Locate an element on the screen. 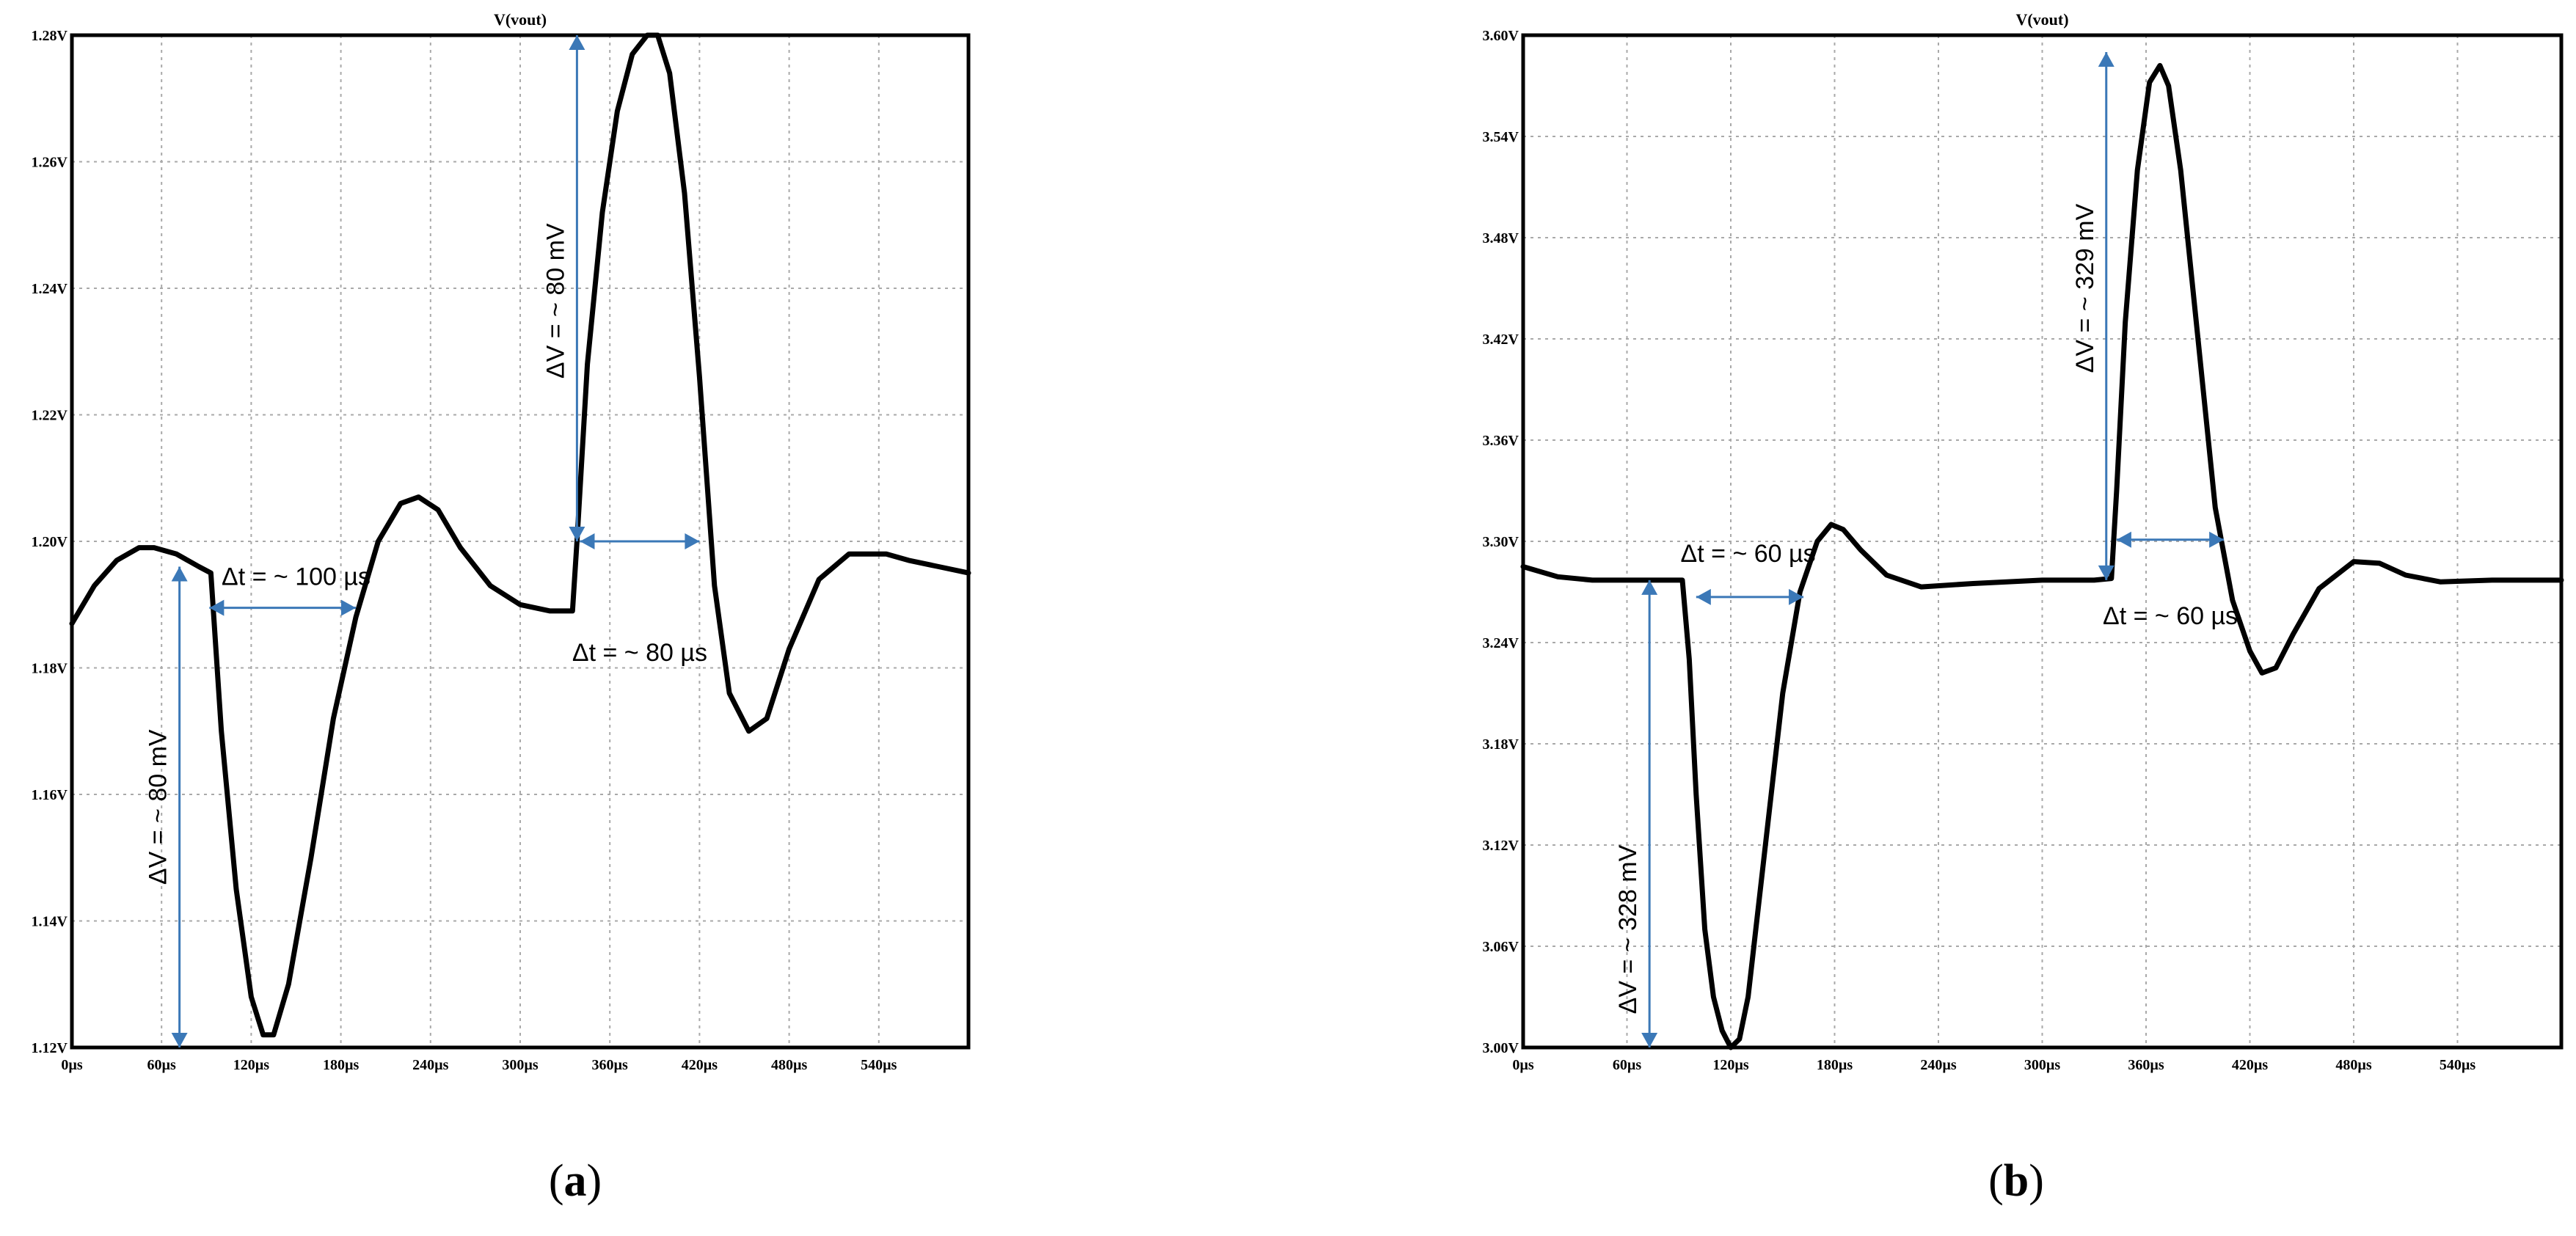  panel-a-caption: (a) is located at coordinates (576, 1181).